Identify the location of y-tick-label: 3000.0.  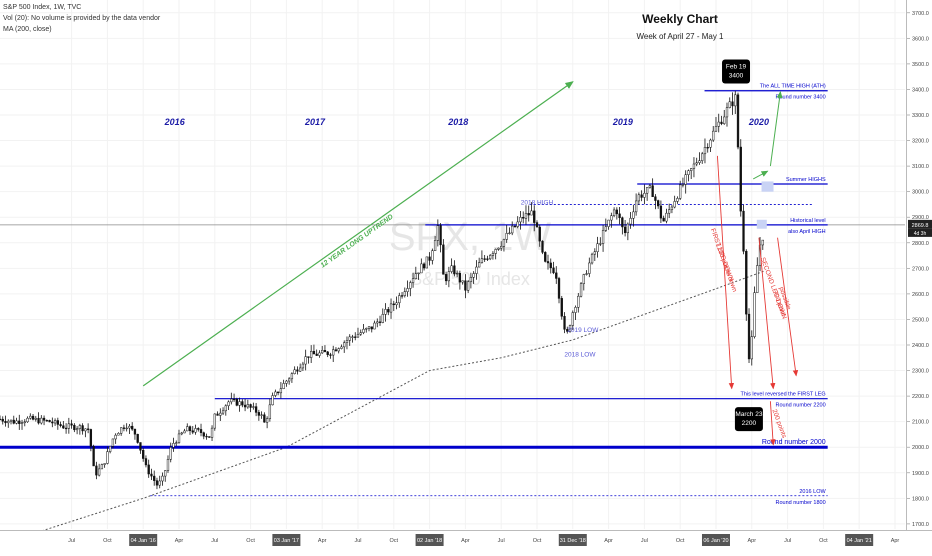
(920, 193).